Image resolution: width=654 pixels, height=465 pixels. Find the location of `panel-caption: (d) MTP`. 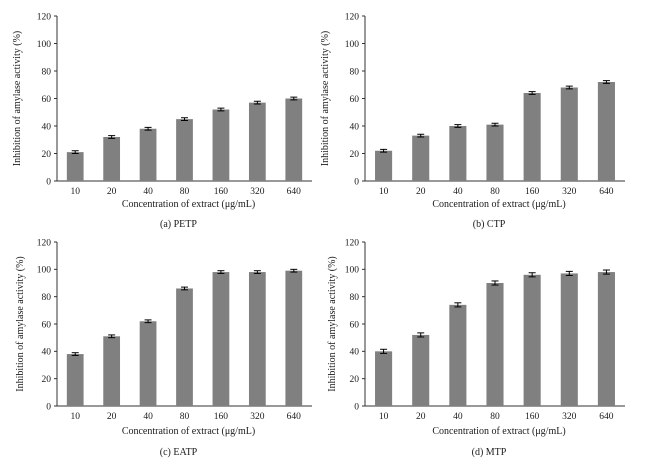

panel-caption: (d) MTP is located at coordinates (489, 452).